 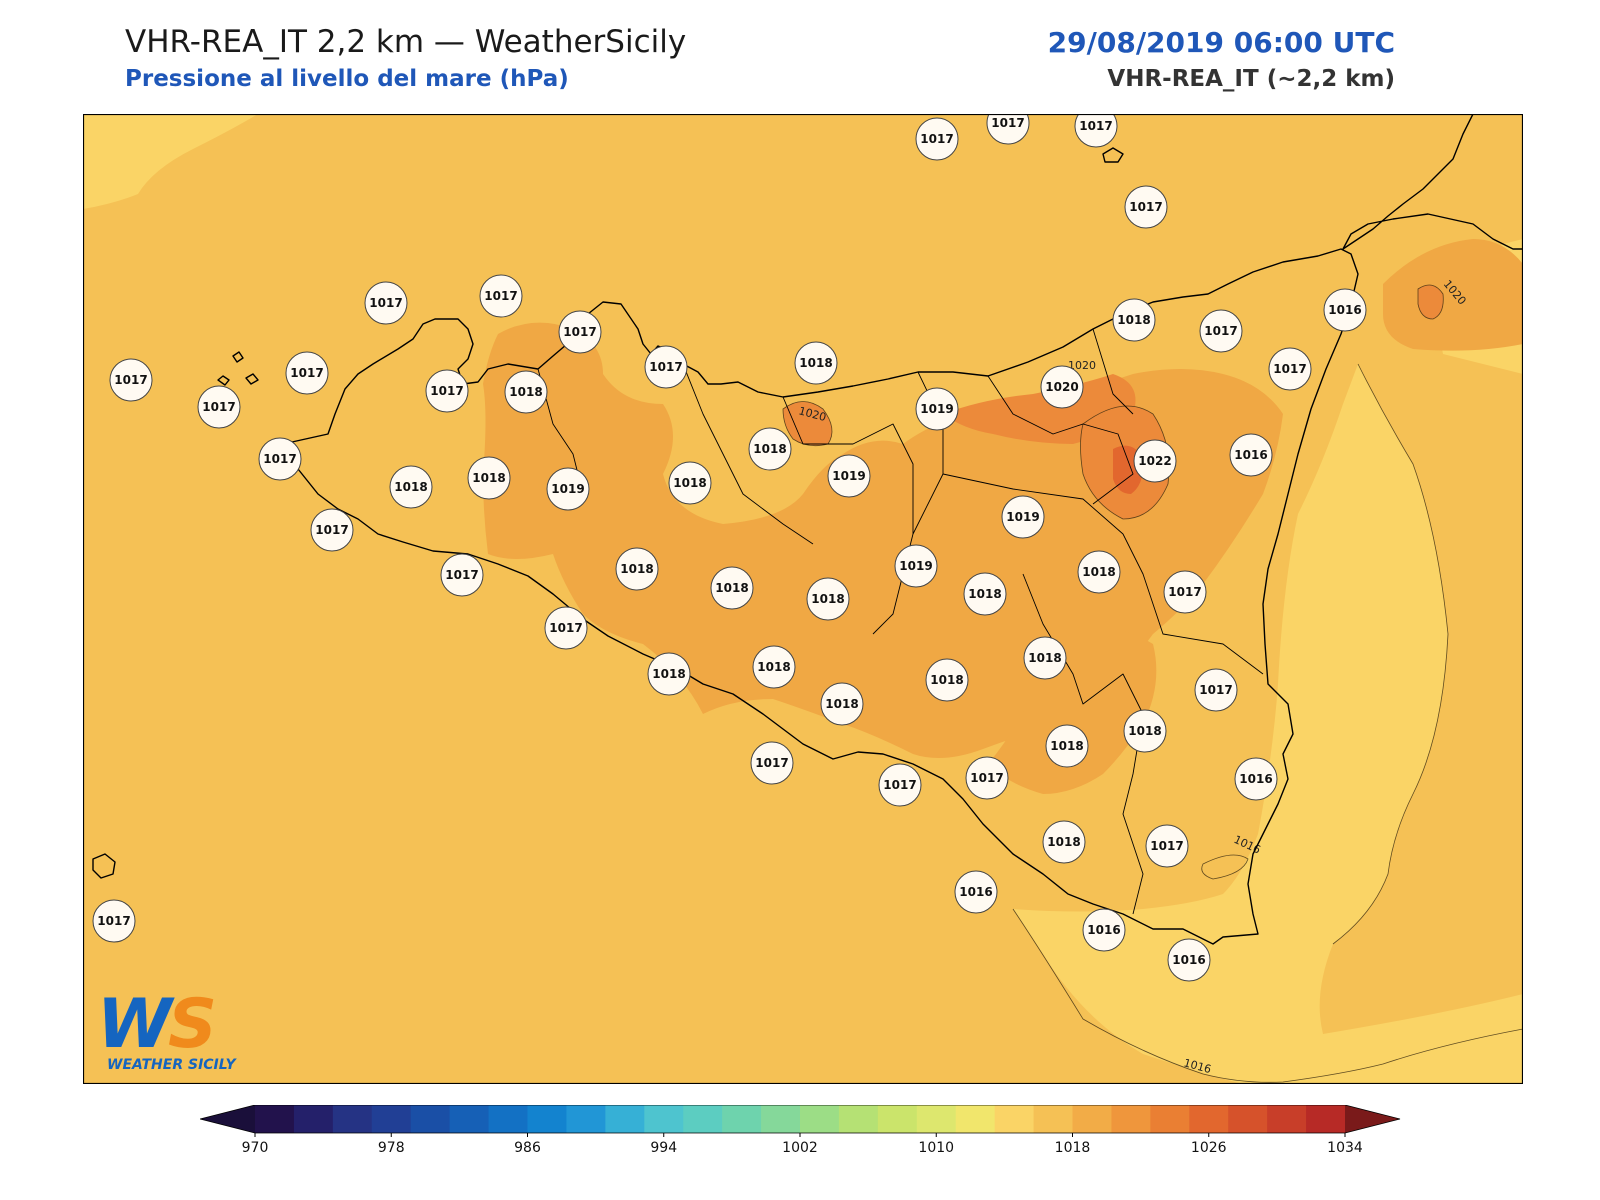 What do you see at coordinates (255, 1148) in the screenshot?
I see `colorbar-tick-label: 970` at bounding box center [255, 1148].